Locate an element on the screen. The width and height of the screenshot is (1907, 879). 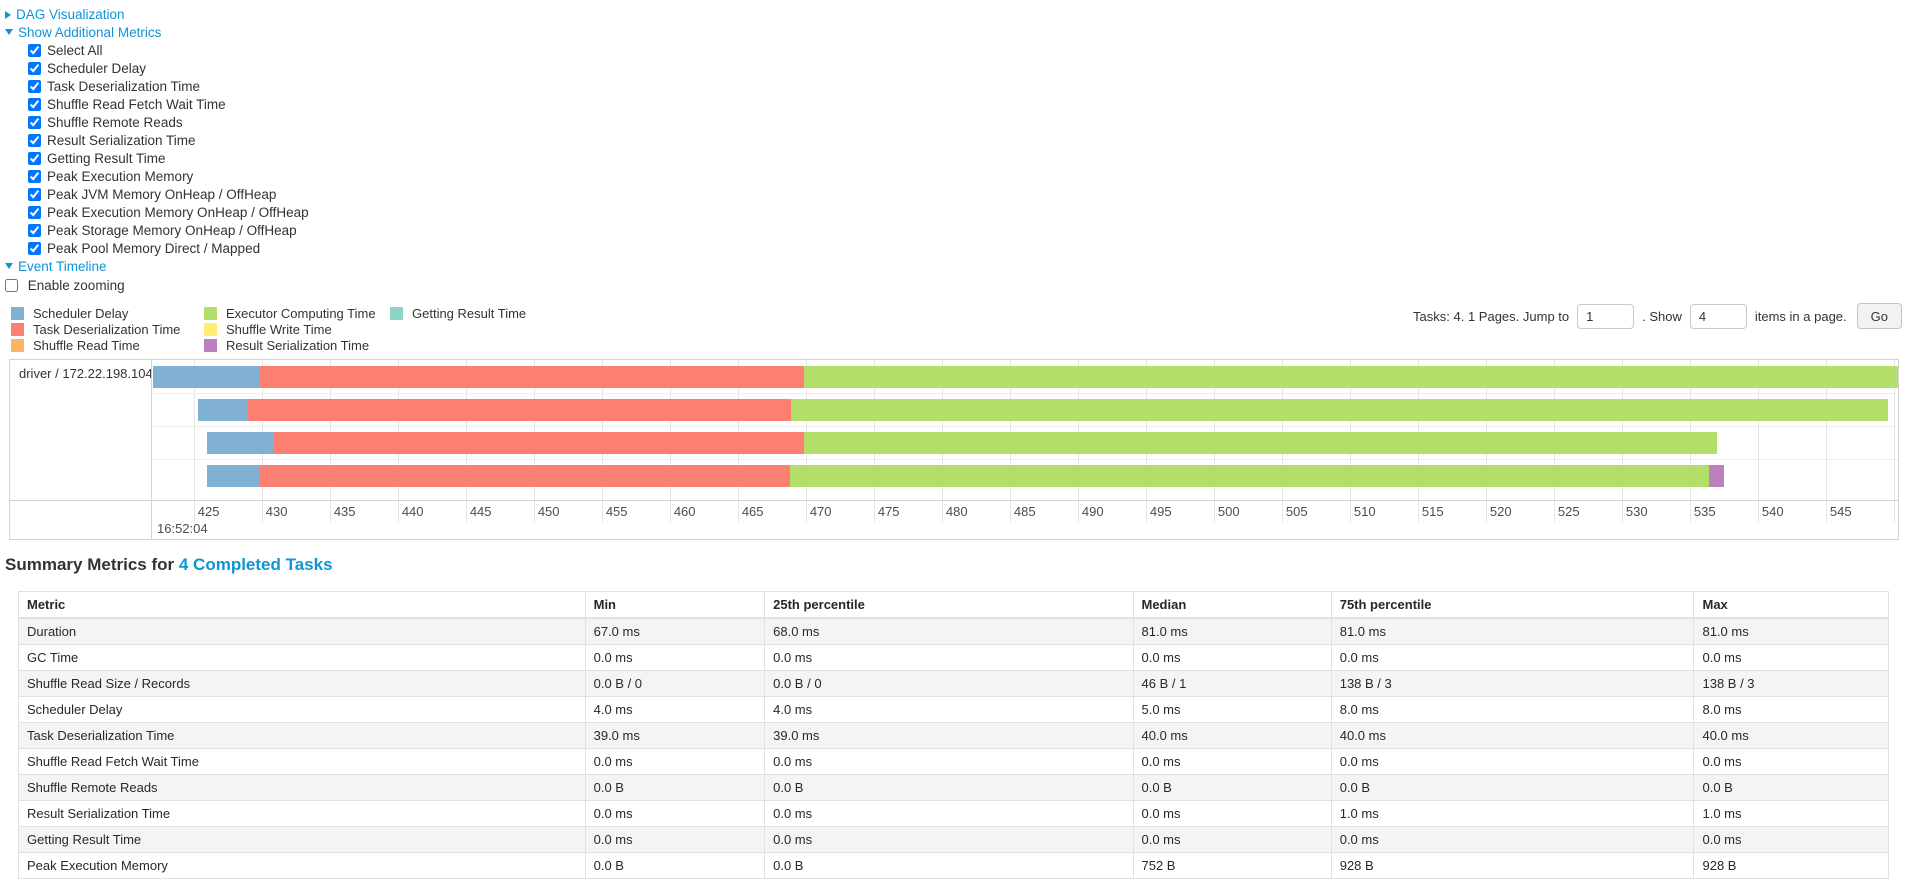
show-additional-metrics-link: Show Additional Metrics is located at coordinates (89, 32).